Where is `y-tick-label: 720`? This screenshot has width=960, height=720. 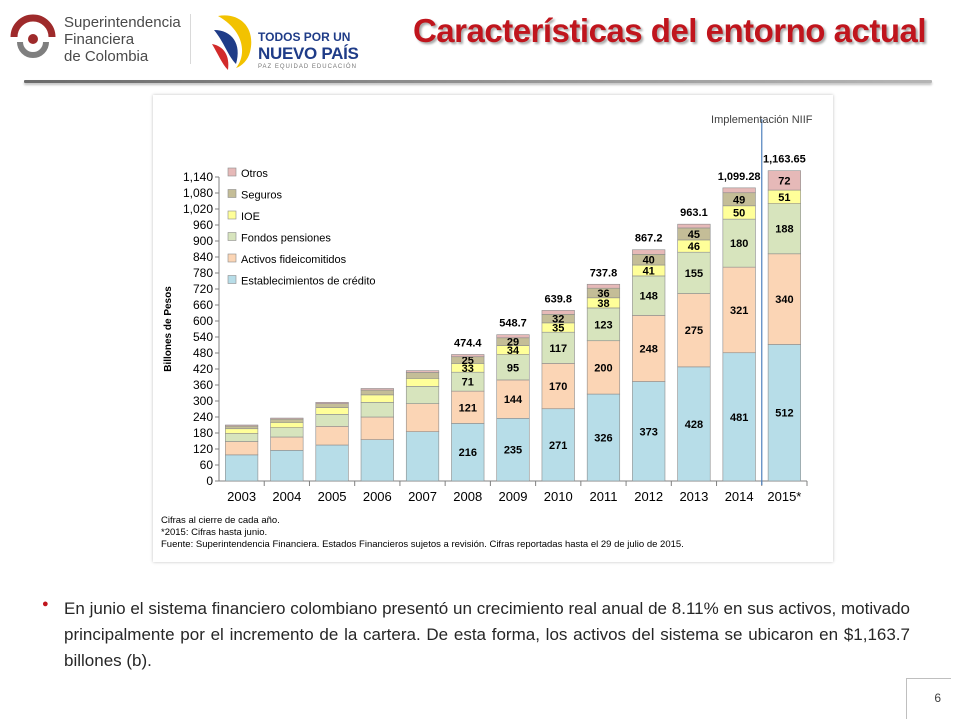
y-tick-label: 720 is located at coordinates (203, 289).